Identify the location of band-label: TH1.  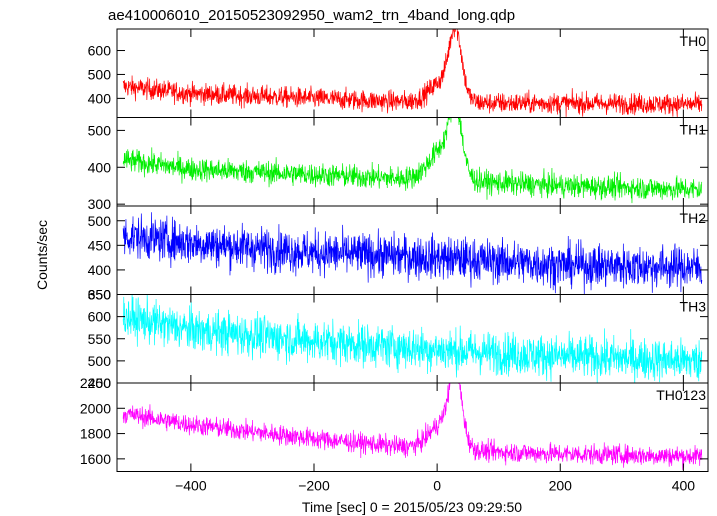
(693, 130).